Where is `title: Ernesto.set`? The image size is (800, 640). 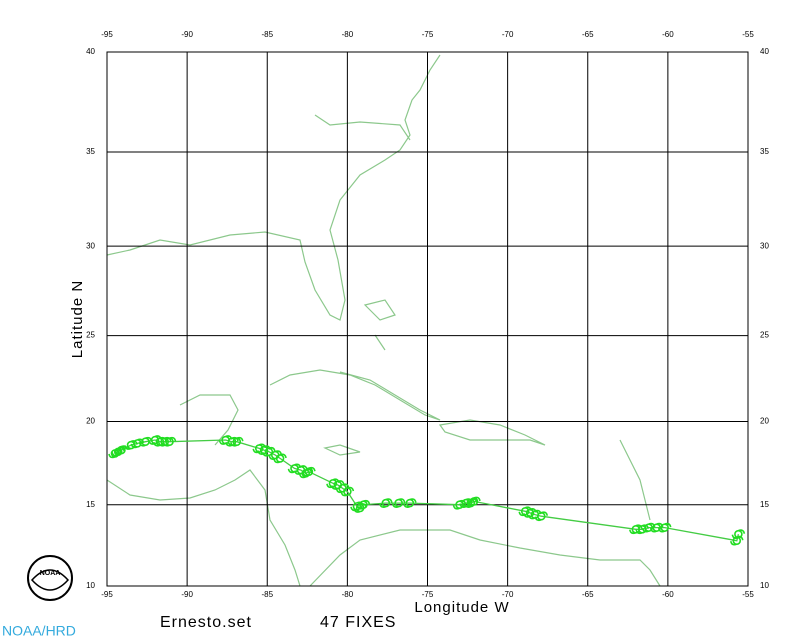
title: Ernesto.set is located at coordinates (206, 622).